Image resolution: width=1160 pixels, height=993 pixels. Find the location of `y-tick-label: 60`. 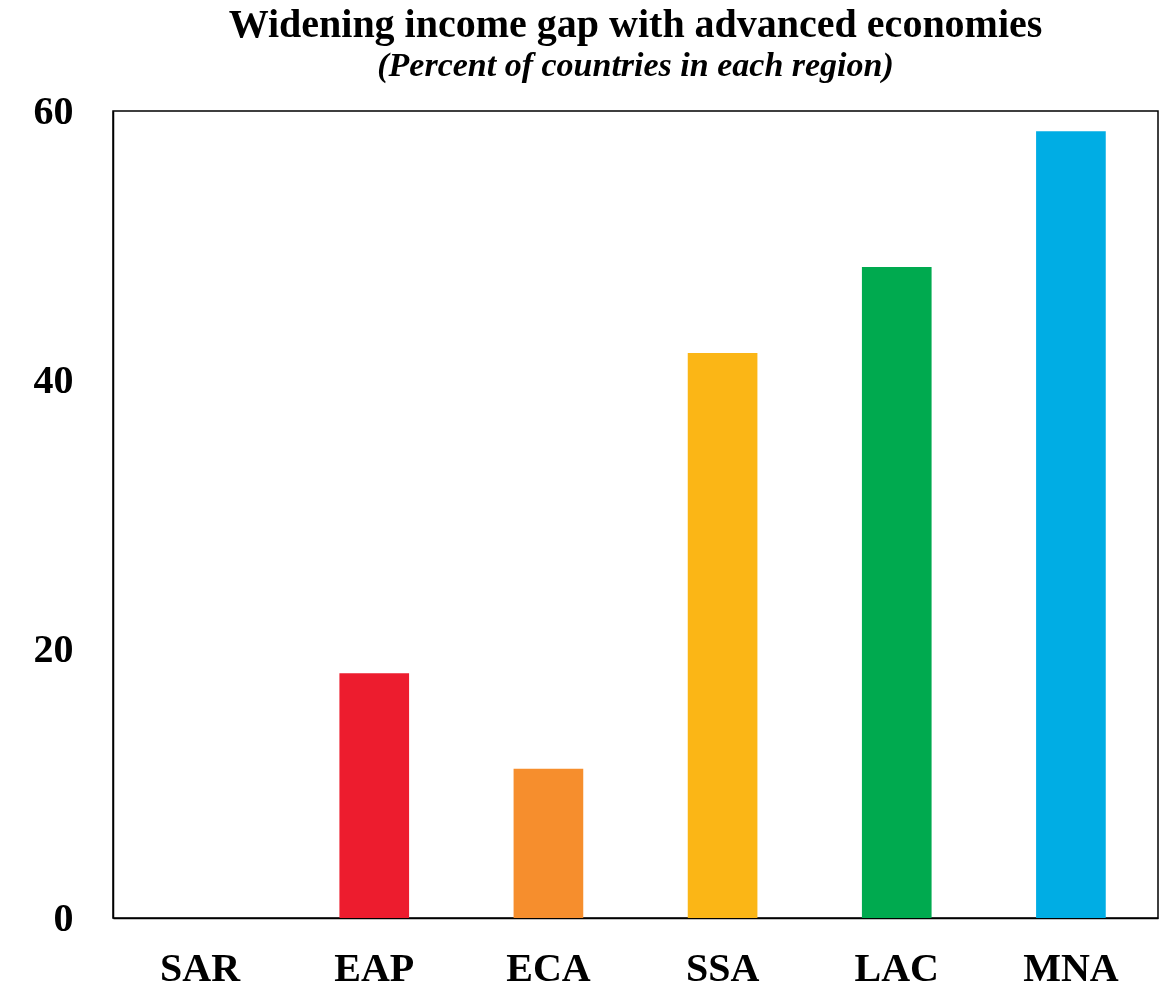

y-tick-label: 60 is located at coordinates (53, 110).